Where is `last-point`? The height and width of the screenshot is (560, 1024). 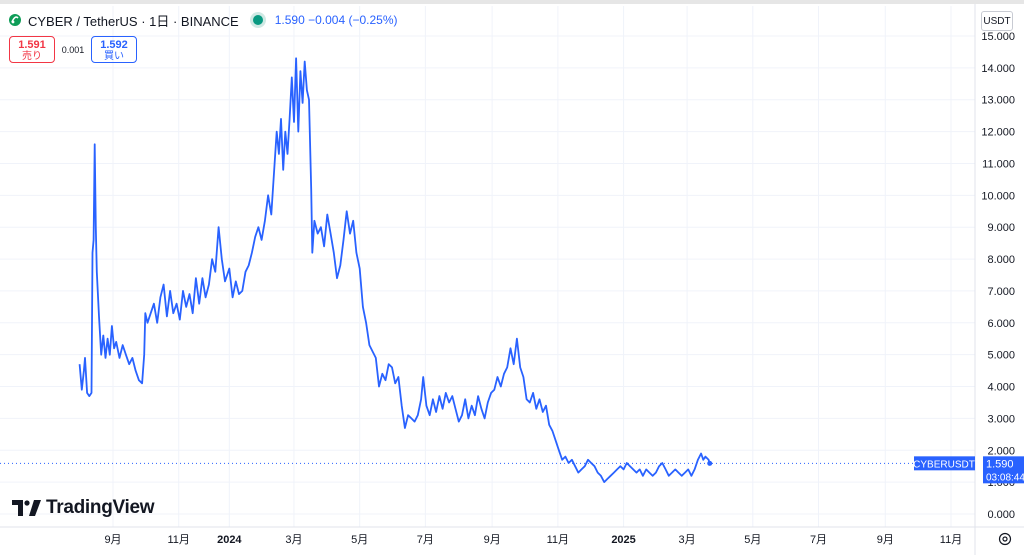
last-point is located at coordinates (710, 463).